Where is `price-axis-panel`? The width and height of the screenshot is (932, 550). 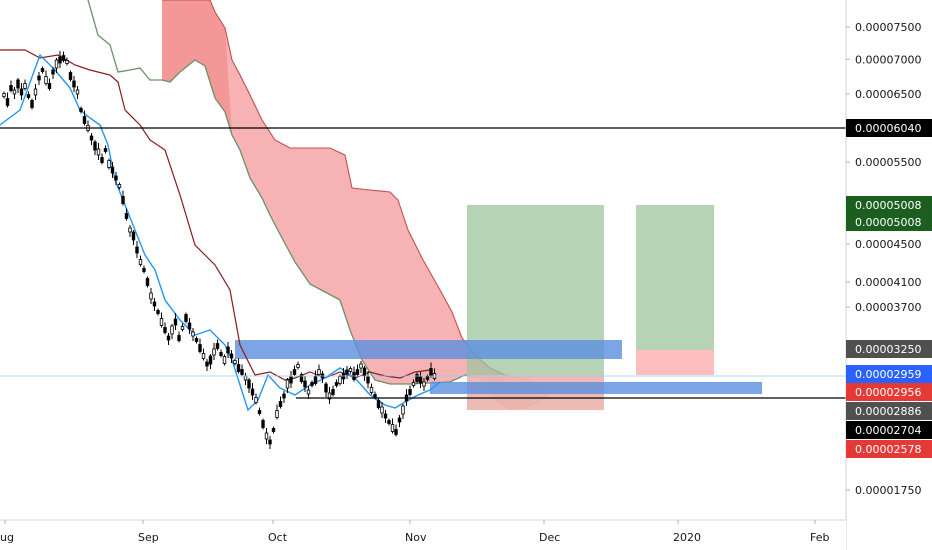
price-axis-panel is located at coordinates (889, 275).